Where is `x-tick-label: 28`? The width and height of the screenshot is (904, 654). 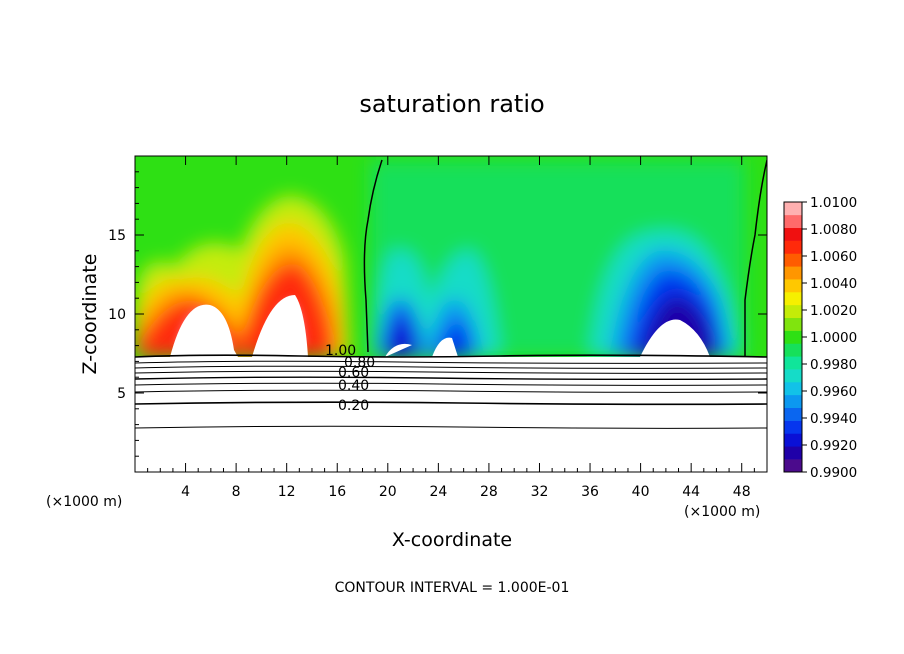 x-tick-label: 28 is located at coordinates (489, 492).